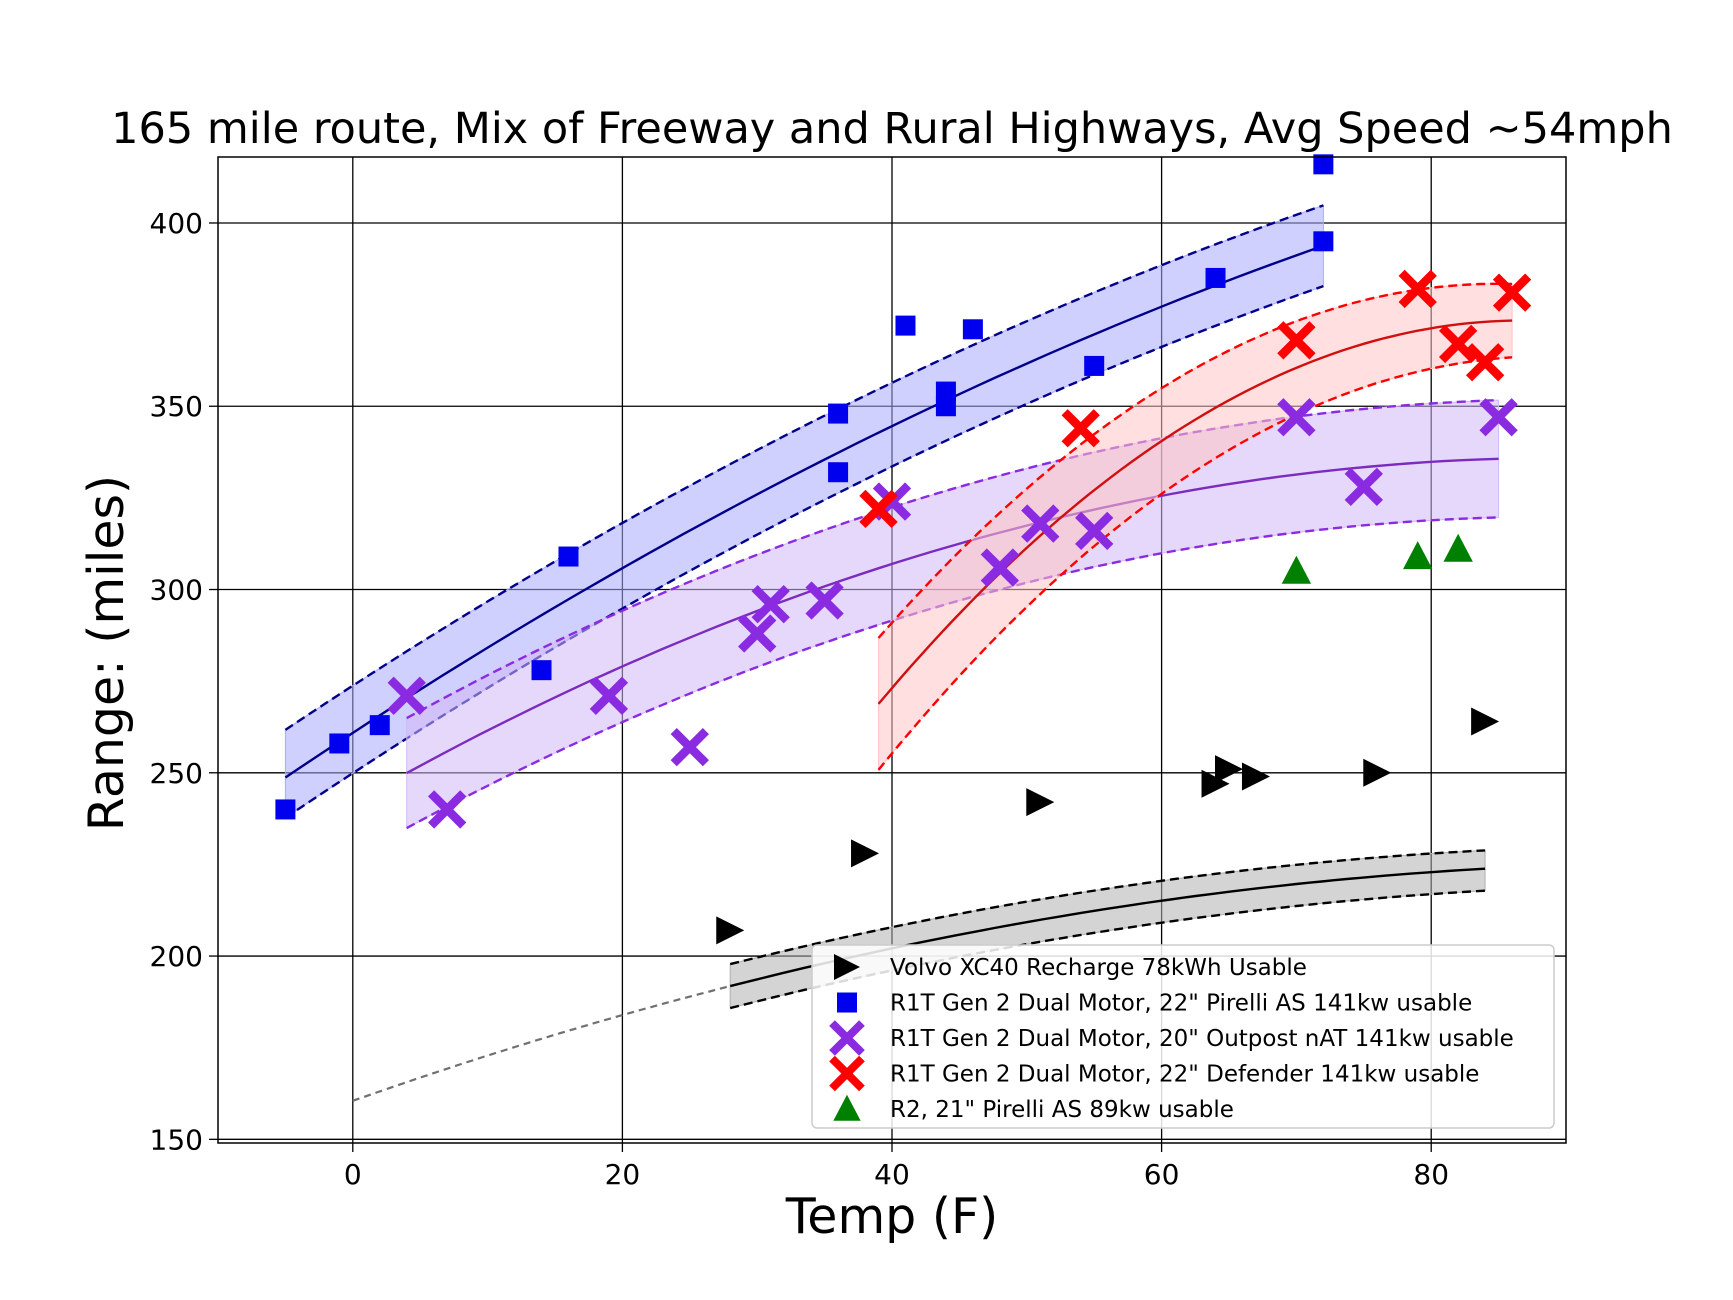 This screenshot has height=1300, width=1733. What do you see at coordinates (1195, 512) in the screenshot?
I see `fit-line` at bounding box center [1195, 512].